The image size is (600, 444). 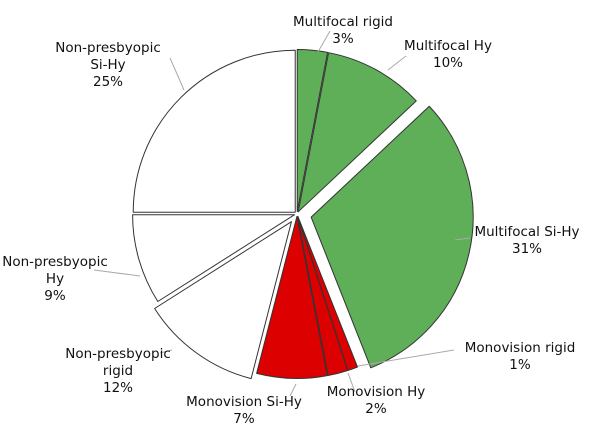 I want to click on pie-slice-multifocal-hy, so click(x=357, y=132).